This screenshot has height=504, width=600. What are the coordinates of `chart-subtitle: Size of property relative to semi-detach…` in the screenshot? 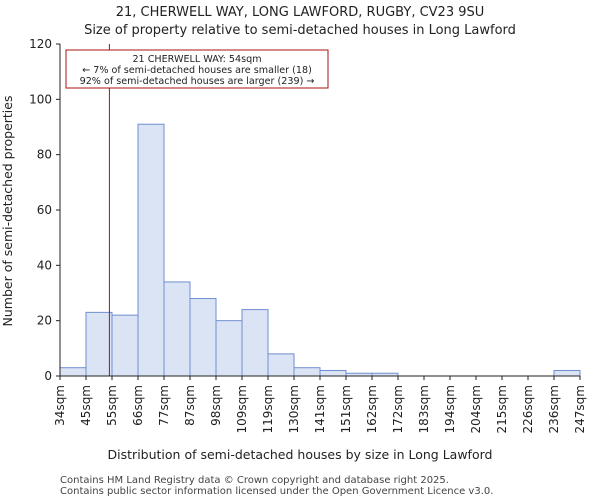 It's located at (300, 30).